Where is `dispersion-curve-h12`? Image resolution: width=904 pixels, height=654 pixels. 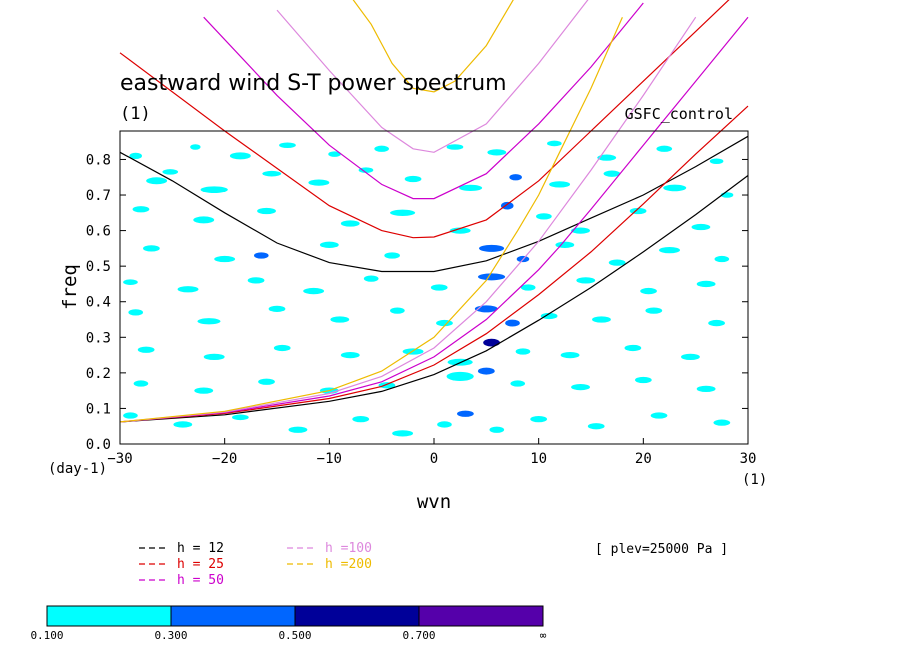 dispersion-curve-h12 is located at coordinates (434, 204).